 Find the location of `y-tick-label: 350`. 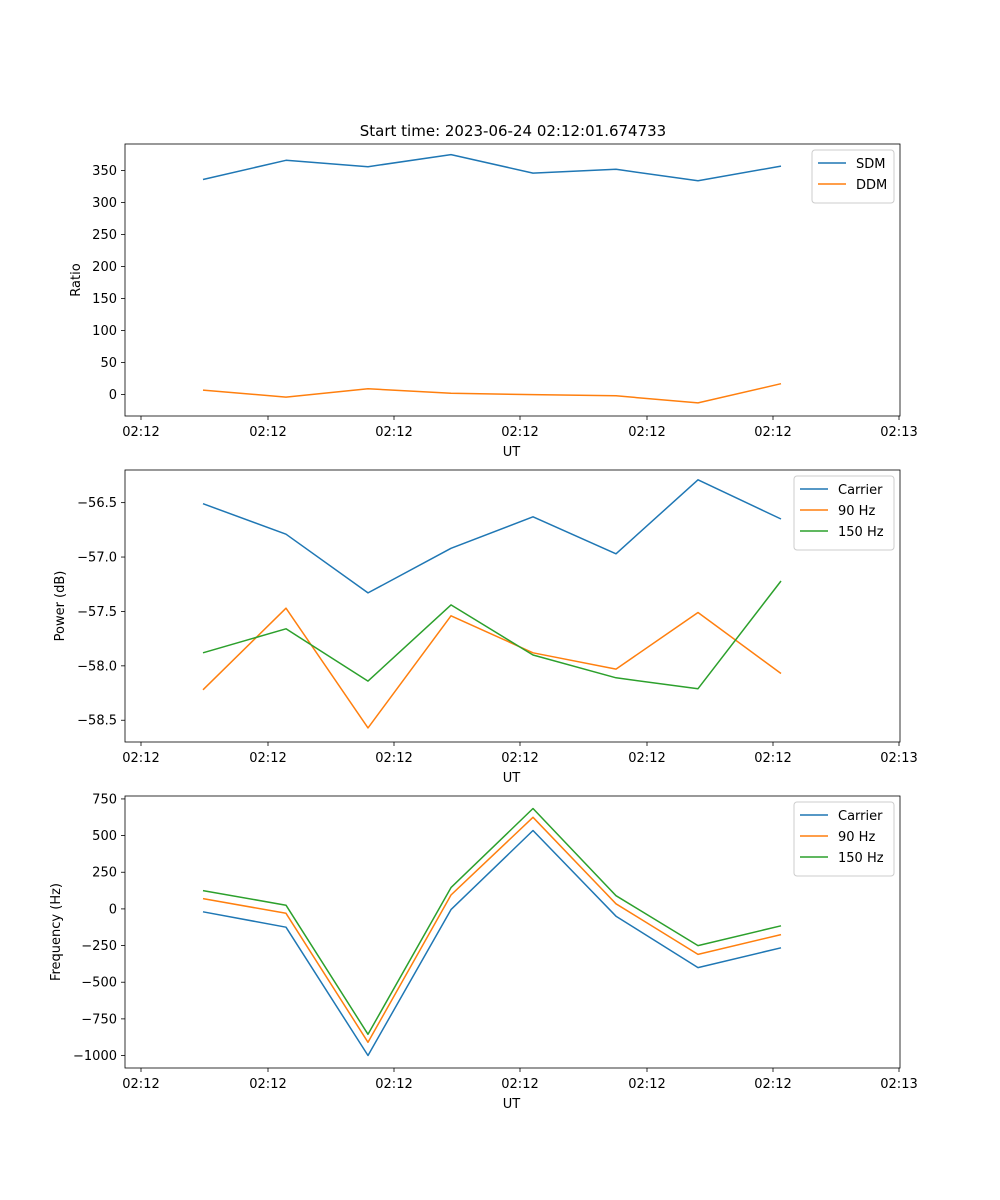

y-tick-label: 350 is located at coordinates (104, 171).